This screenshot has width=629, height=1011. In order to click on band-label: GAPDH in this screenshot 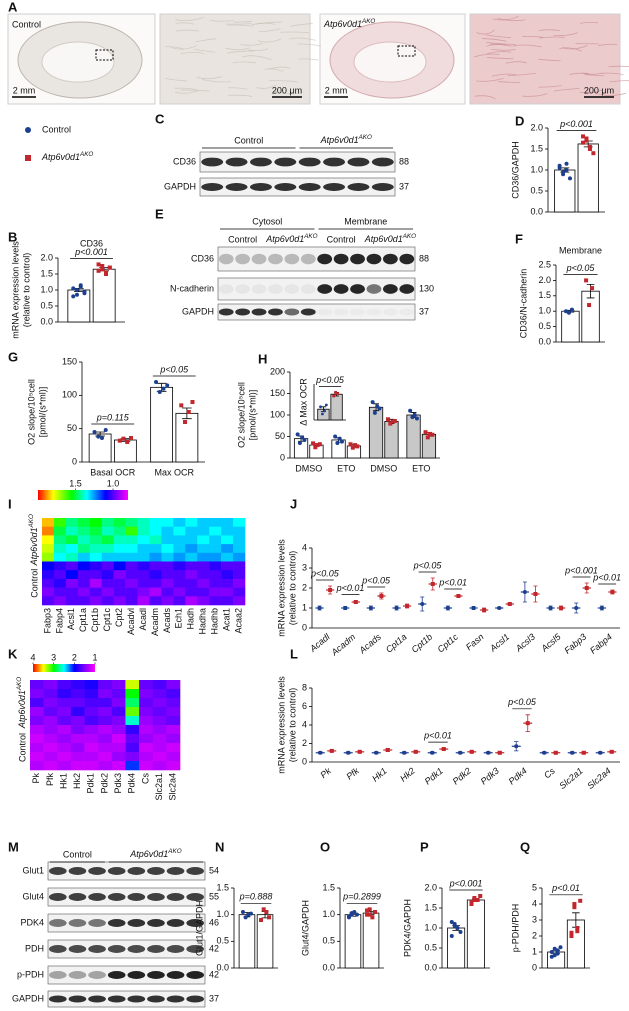, I will do `click(180, 186)`.